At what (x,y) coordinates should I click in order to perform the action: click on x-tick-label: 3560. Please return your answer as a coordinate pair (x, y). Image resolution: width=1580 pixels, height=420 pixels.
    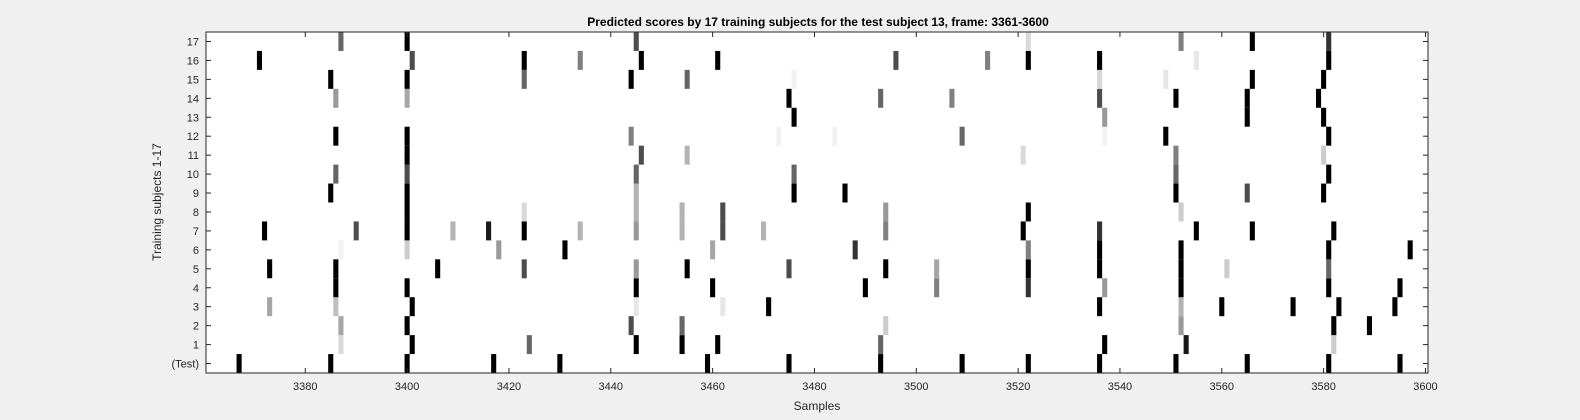
    Looking at the image, I should click on (1222, 387).